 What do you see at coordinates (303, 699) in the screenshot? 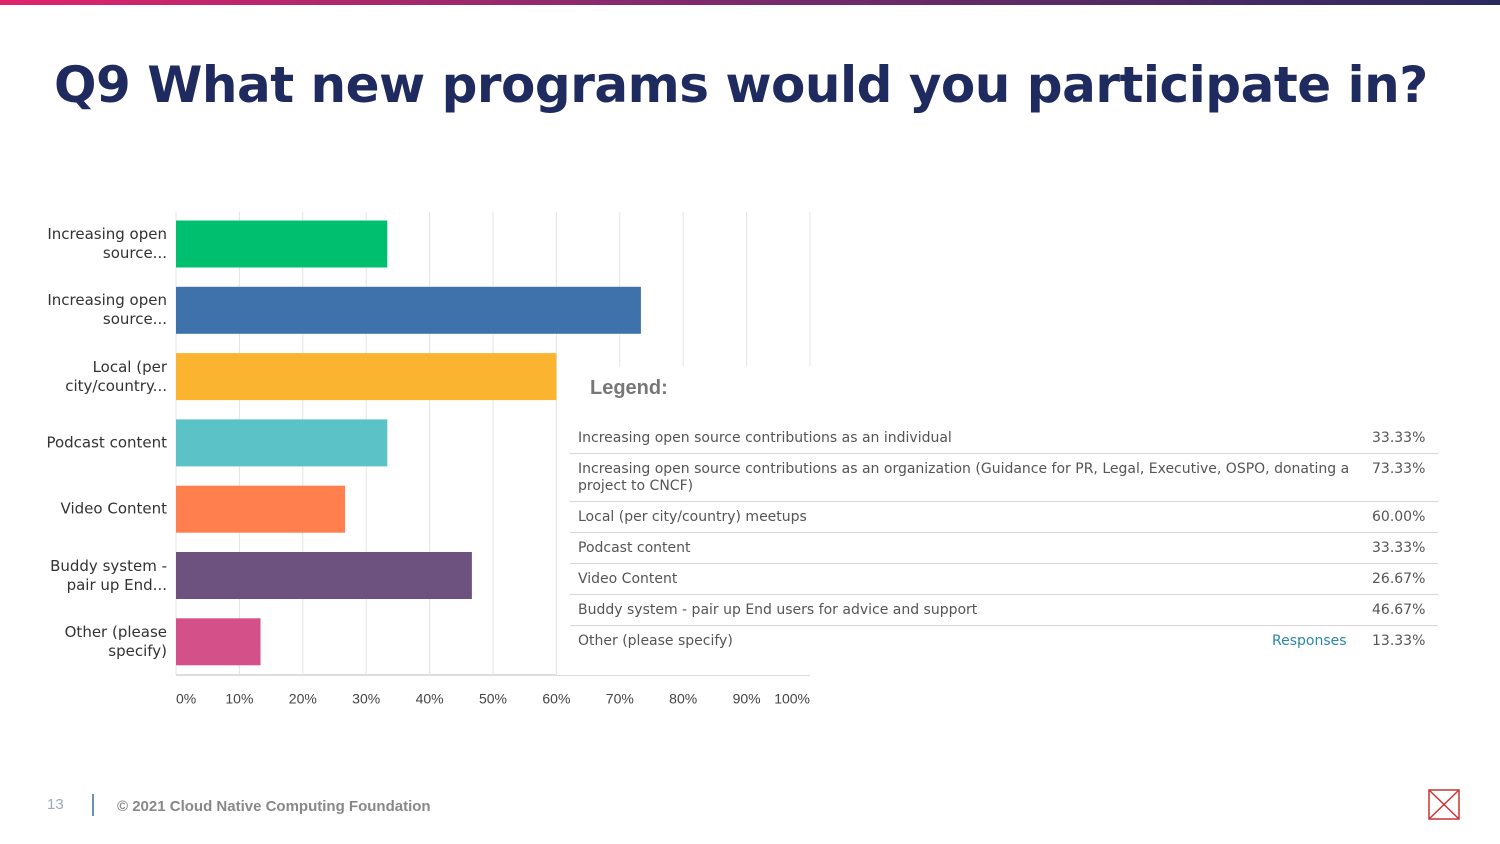
I see `x-tick-label: 20%` at bounding box center [303, 699].